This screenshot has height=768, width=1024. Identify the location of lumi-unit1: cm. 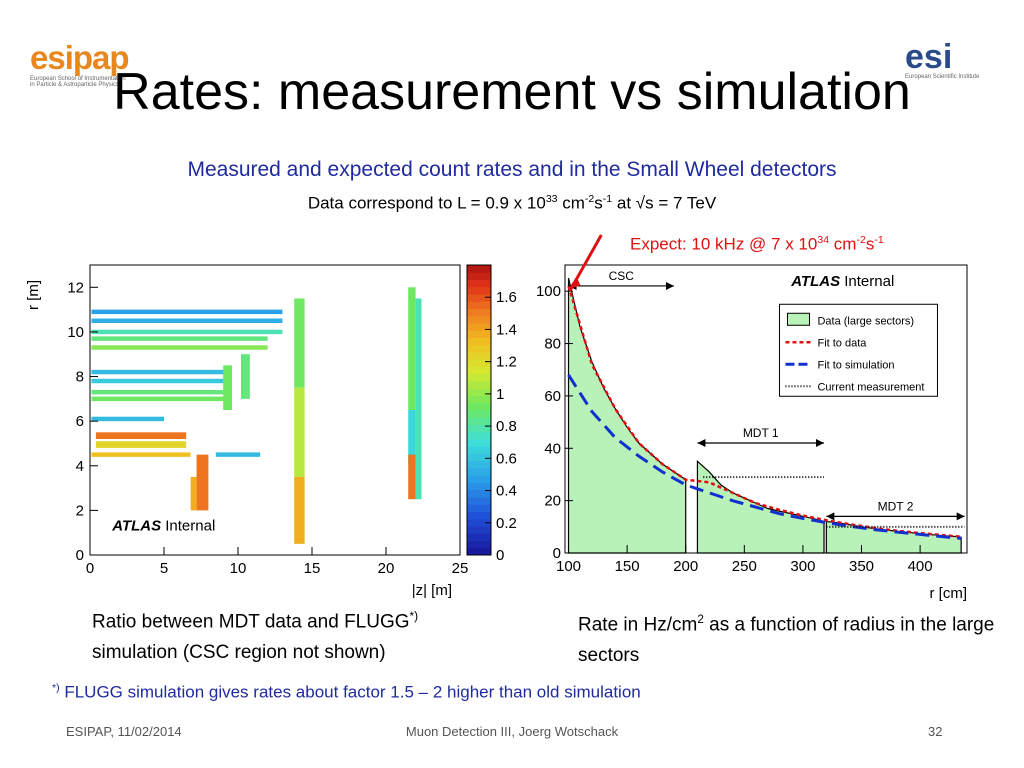
(571, 203).